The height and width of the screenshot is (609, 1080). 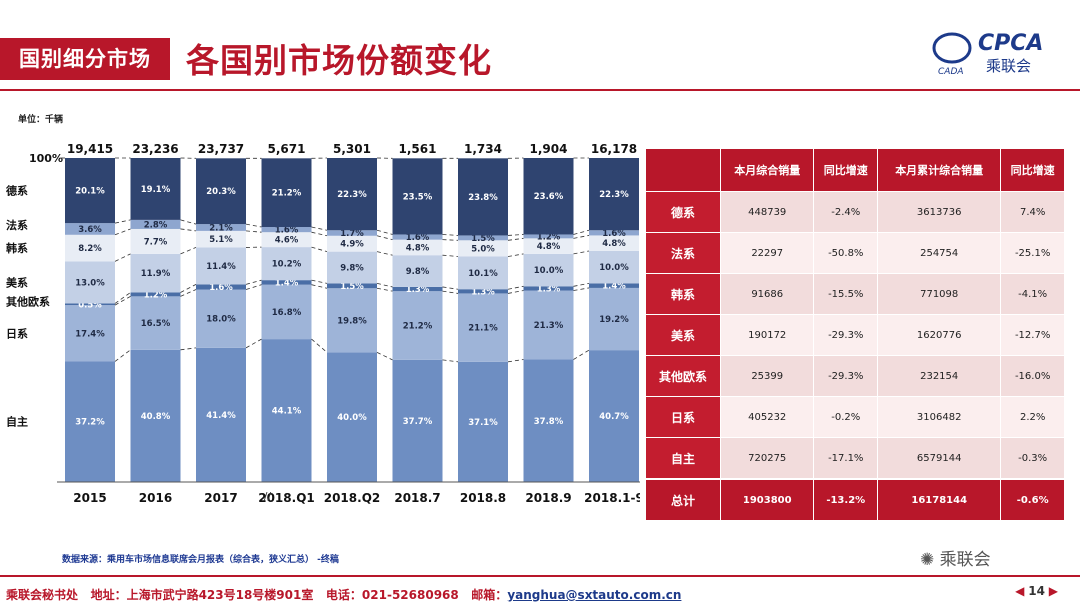 I want to click on data-label: 11.9%, so click(x=156, y=274).